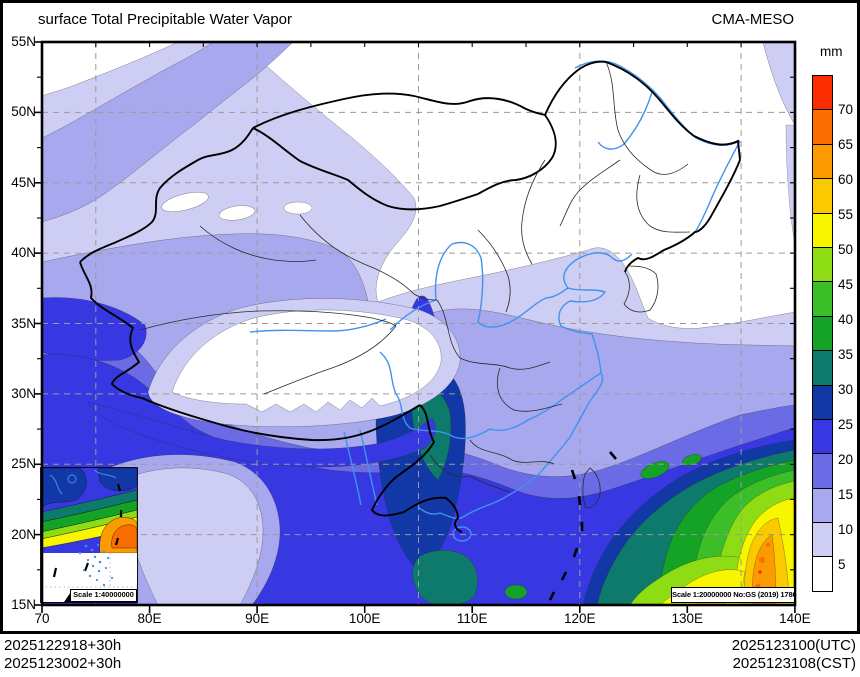 This screenshot has height=677, width=860. I want to click on map-scale-note: Scale 1:20000000 No:GS (2019) 1786, so click(733, 595).